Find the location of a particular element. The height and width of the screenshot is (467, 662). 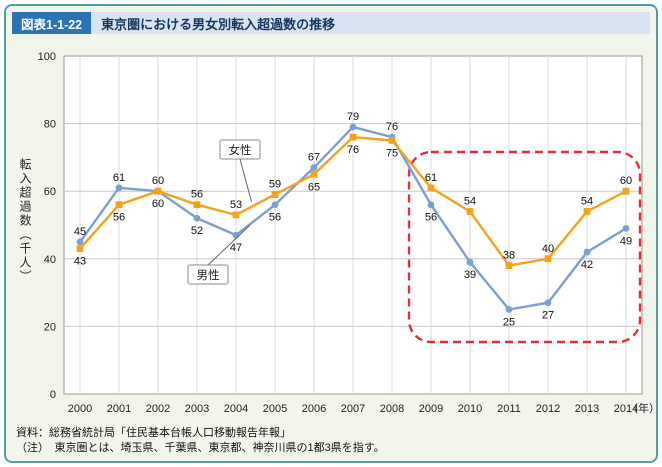

data-label: 79 is located at coordinates (353, 117).